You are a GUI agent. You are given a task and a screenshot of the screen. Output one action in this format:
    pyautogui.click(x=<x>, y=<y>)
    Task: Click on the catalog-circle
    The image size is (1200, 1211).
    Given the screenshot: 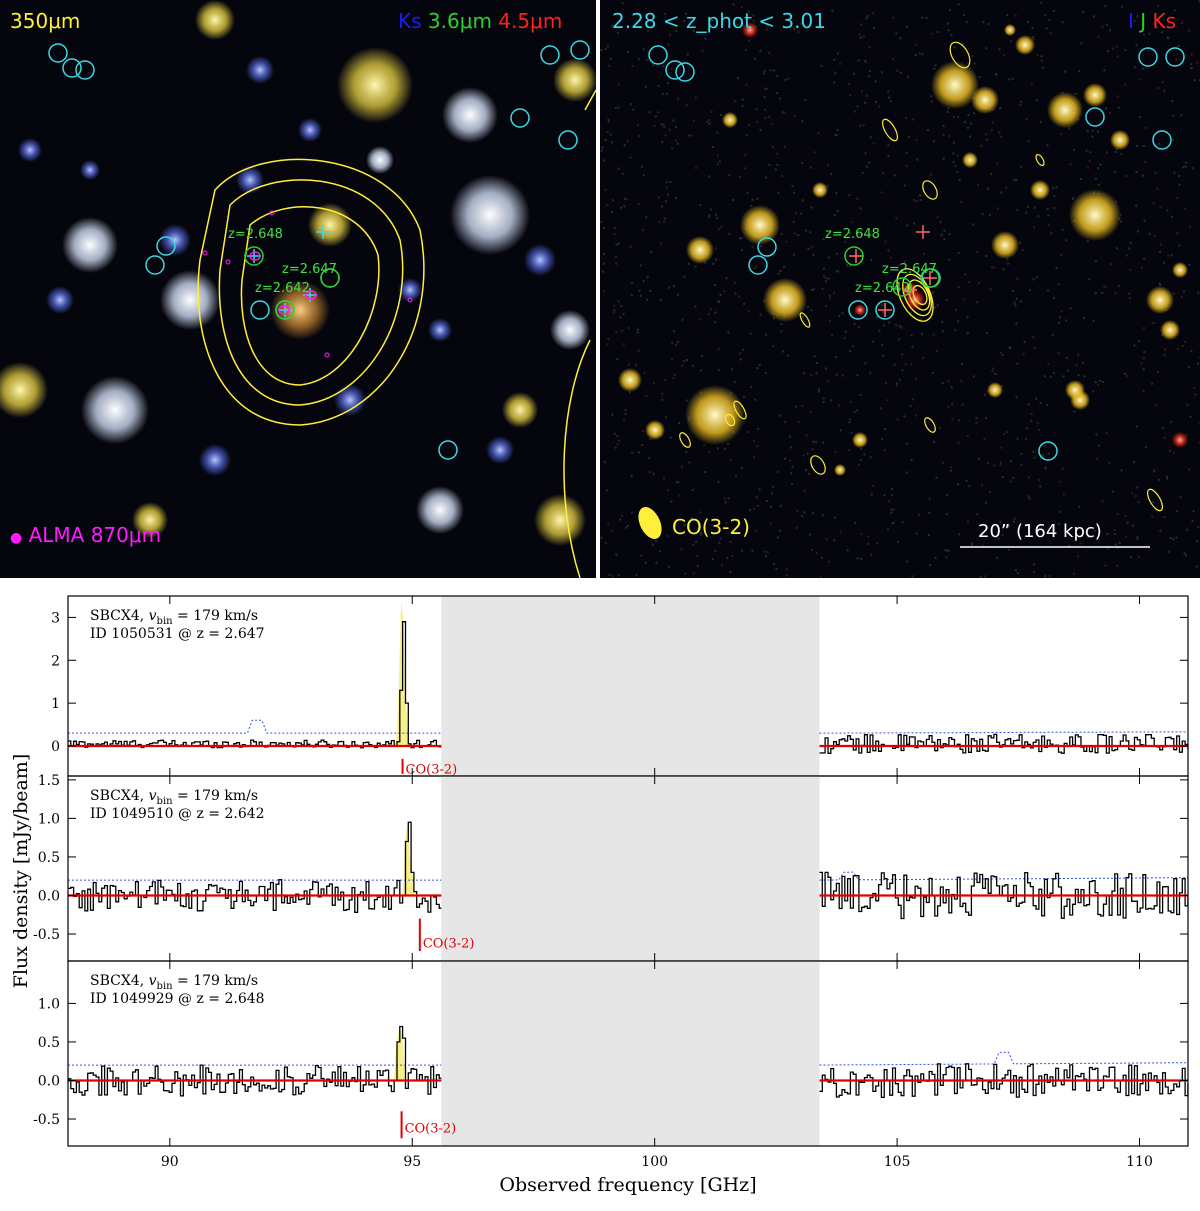 What is the action you would take?
    pyautogui.click(x=1162, y=140)
    